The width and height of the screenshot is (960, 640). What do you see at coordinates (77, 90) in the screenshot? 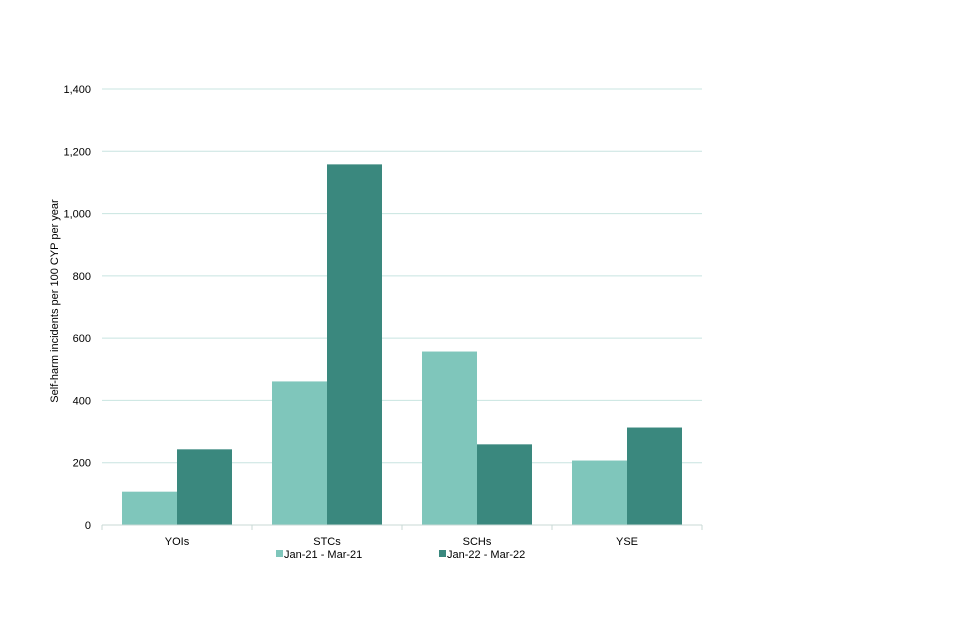
I see `y-tick-label: 1,400` at bounding box center [77, 90].